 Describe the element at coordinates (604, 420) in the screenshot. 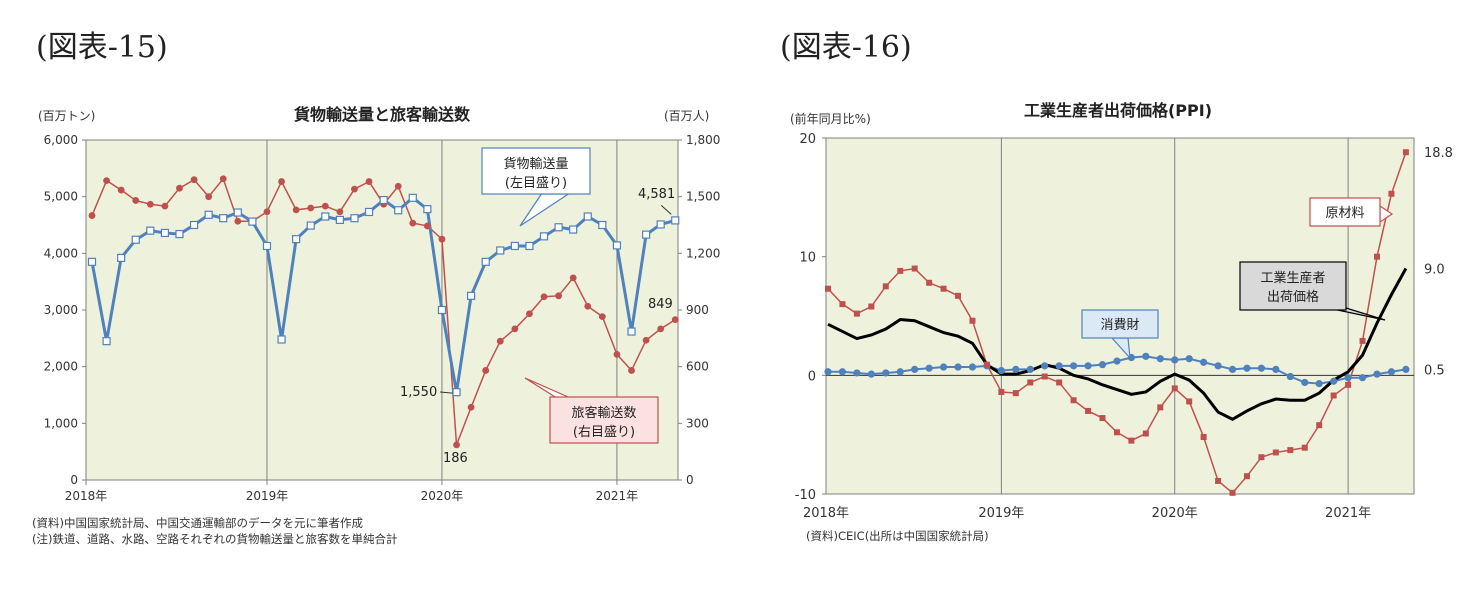

I see `chart1-passenger-callout-box` at that location.